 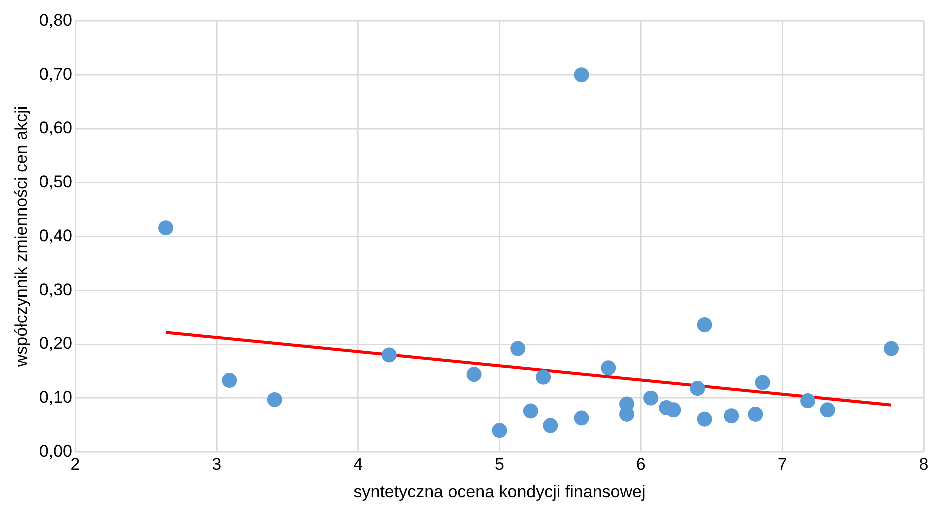 What do you see at coordinates (55, 290) in the screenshot?
I see `y-tick-label: 0,30` at bounding box center [55, 290].